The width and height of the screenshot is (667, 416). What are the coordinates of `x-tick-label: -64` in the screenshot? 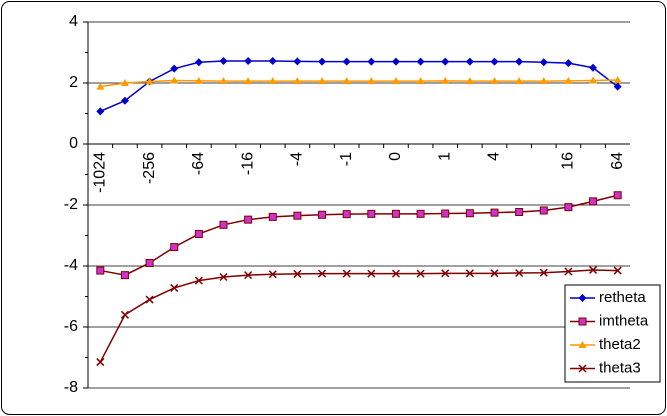 It's located at (198, 163).